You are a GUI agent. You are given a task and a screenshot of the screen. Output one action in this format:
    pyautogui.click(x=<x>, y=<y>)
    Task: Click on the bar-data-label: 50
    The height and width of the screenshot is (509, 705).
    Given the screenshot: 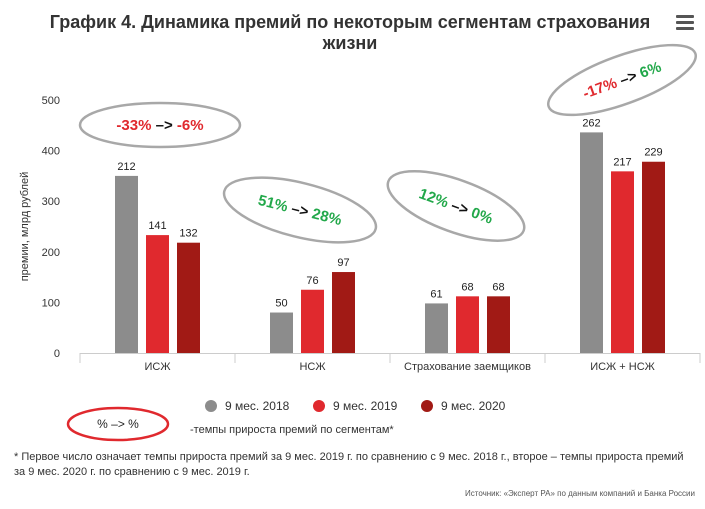 What is the action you would take?
    pyautogui.click(x=281, y=304)
    